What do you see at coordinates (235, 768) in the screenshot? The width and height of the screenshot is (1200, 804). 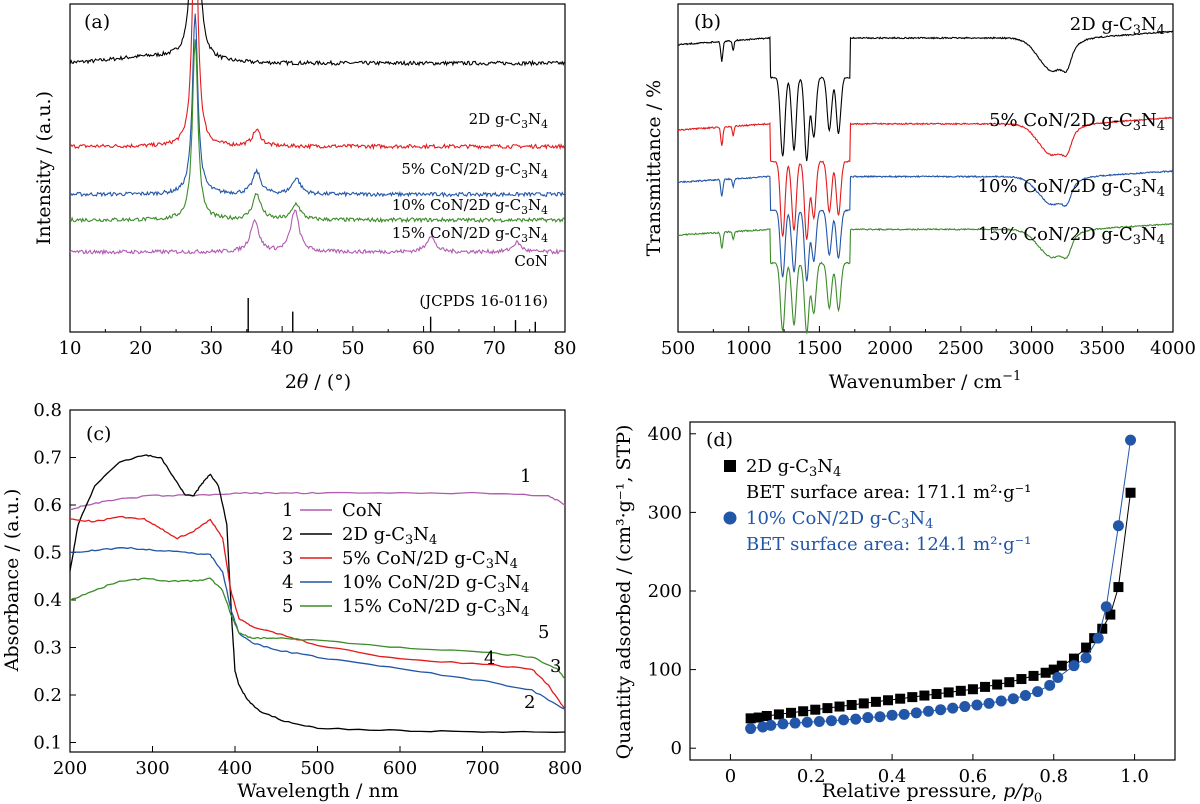 I see `c-xtick-label: 400` at bounding box center [235, 768].